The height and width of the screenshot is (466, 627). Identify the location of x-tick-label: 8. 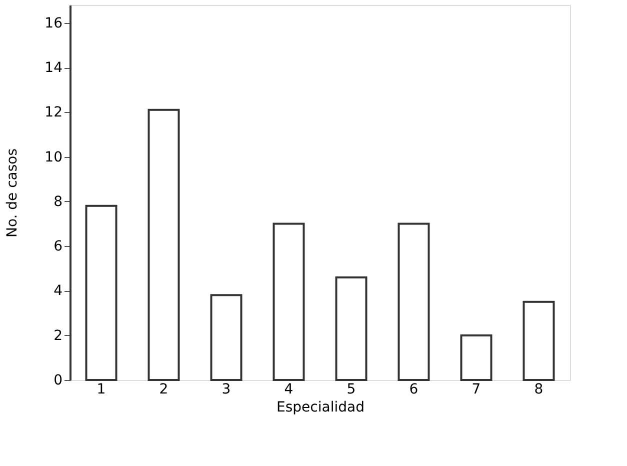
(539, 390).